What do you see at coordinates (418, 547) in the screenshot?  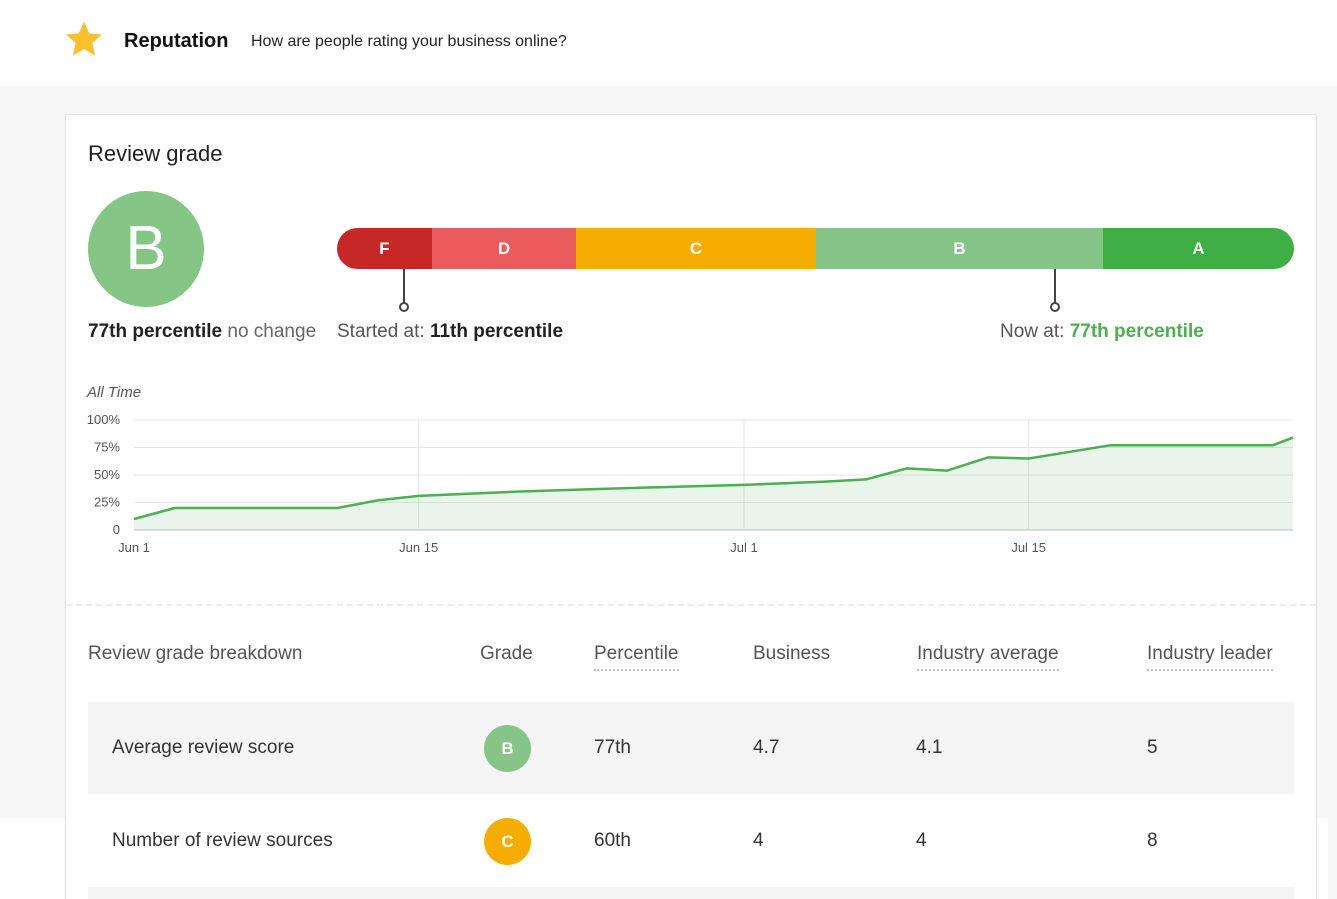 I see `x-tick-label: Jun 15` at bounding box center [418, 547].